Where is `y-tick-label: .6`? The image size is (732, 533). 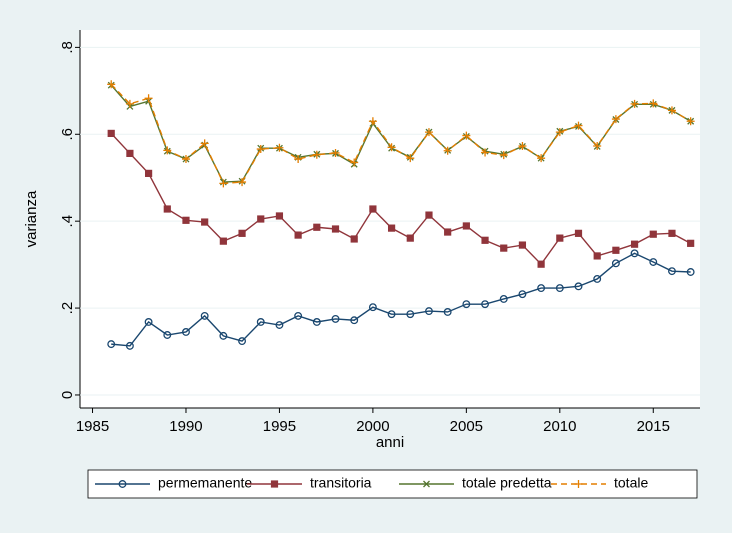 y-tick-label: .6 is located at coordinates (67, 134).